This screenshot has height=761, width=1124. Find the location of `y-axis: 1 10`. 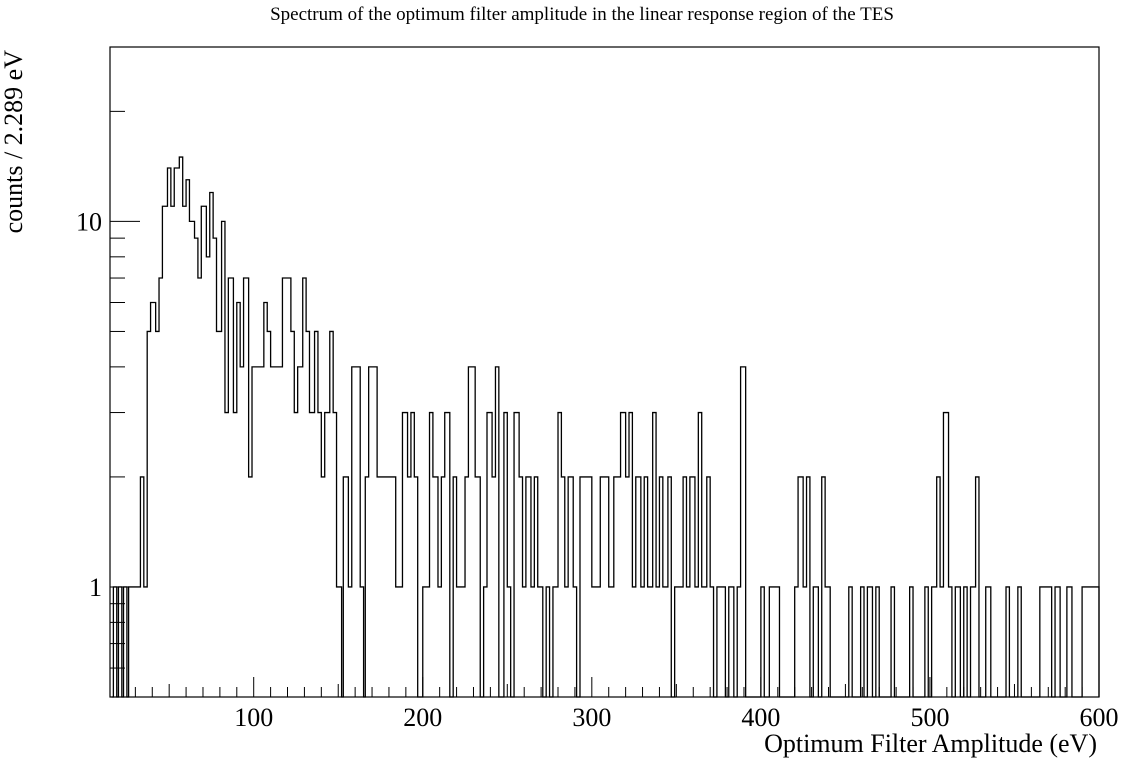

y-axis: 1 10 is located at coordinates (108, 372).